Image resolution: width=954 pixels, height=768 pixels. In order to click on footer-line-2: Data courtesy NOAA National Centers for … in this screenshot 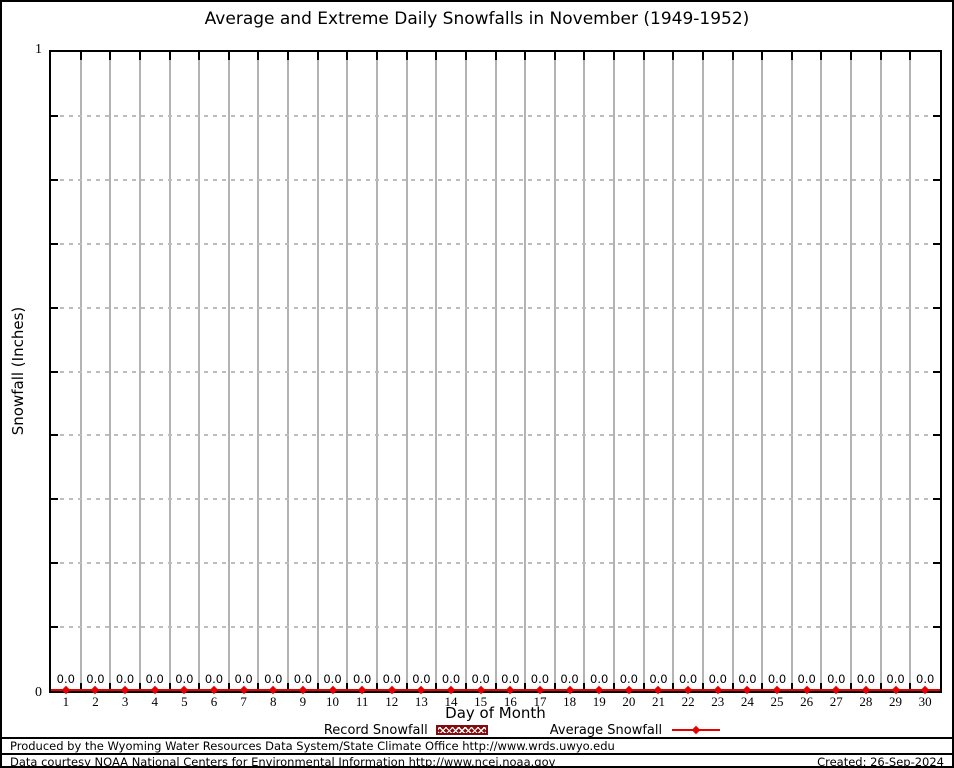, I will do `click(477, 761)`.